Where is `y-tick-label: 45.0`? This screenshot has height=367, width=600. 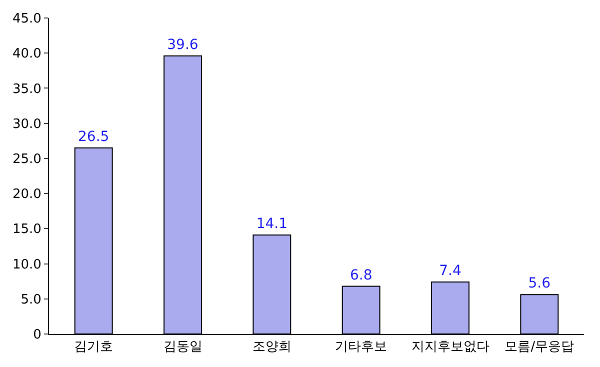
y-tick-label: 45.0 is located at coordinates (27, 19).